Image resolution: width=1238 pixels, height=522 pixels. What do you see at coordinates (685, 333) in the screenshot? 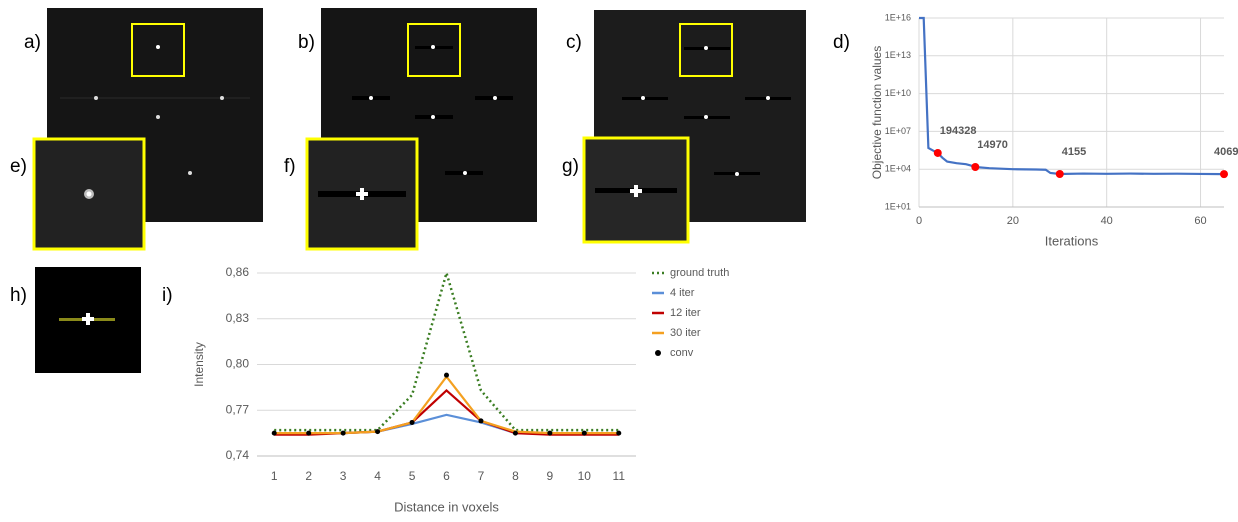
I see `legend-label: 30 iter` at bounding box center [685, 333].